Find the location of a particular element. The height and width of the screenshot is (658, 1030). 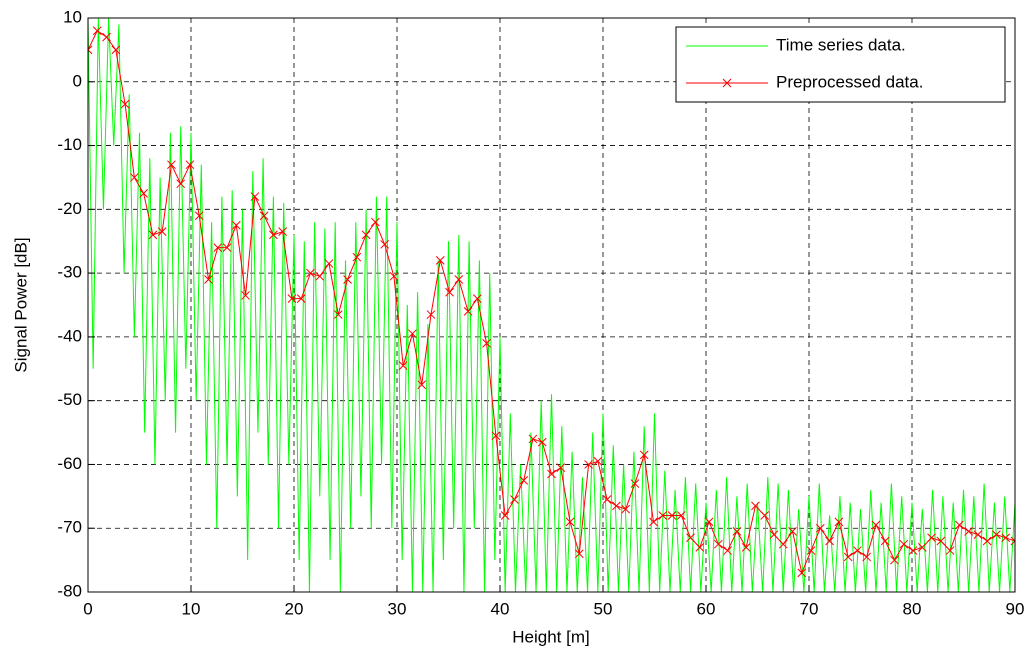

x-tick-label: 20 is located at coordinates (294, 608).